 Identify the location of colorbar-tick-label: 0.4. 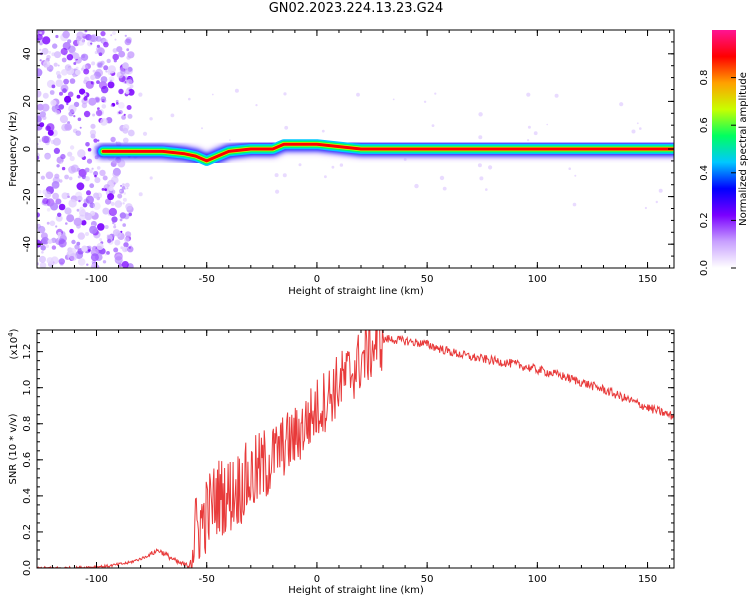
(704, 173).